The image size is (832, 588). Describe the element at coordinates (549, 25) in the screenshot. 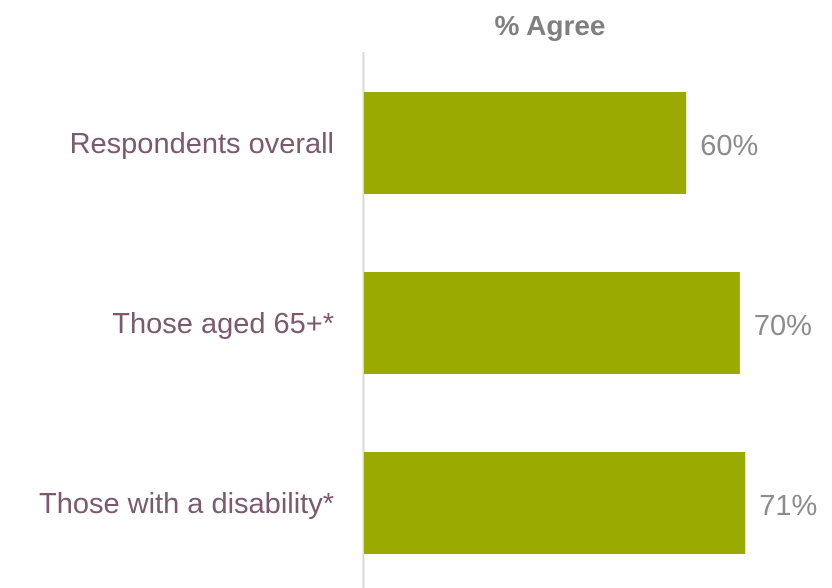

I see `chart-title: % Agree` at that location.